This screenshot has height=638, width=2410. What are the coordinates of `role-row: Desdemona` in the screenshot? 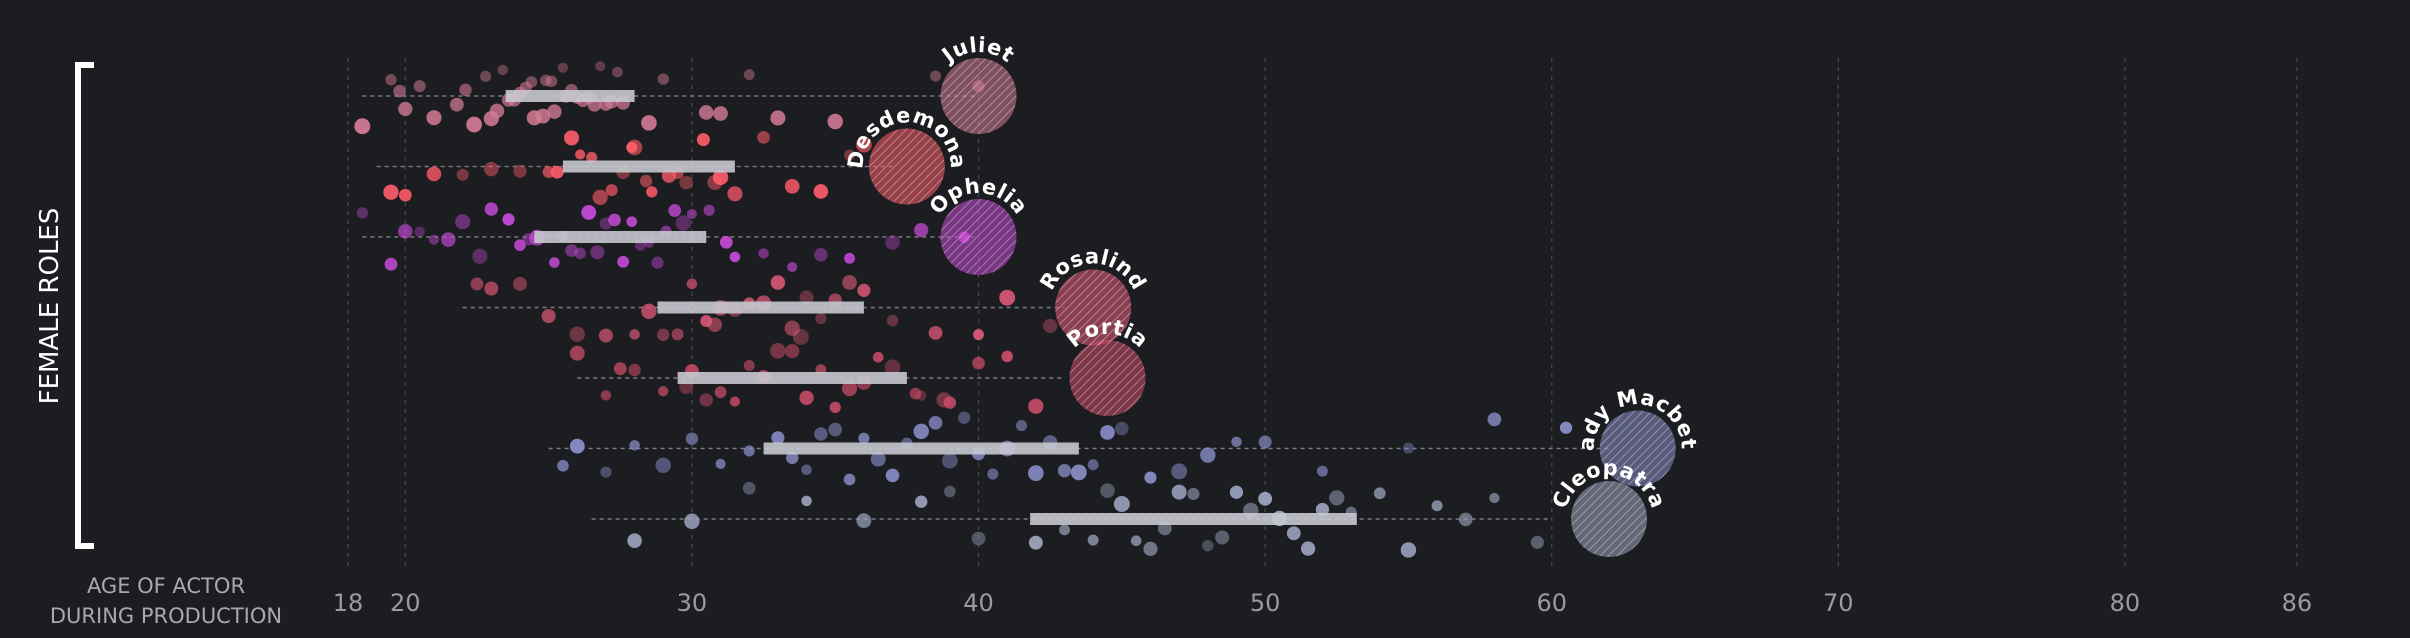 It's located at (673, 154).